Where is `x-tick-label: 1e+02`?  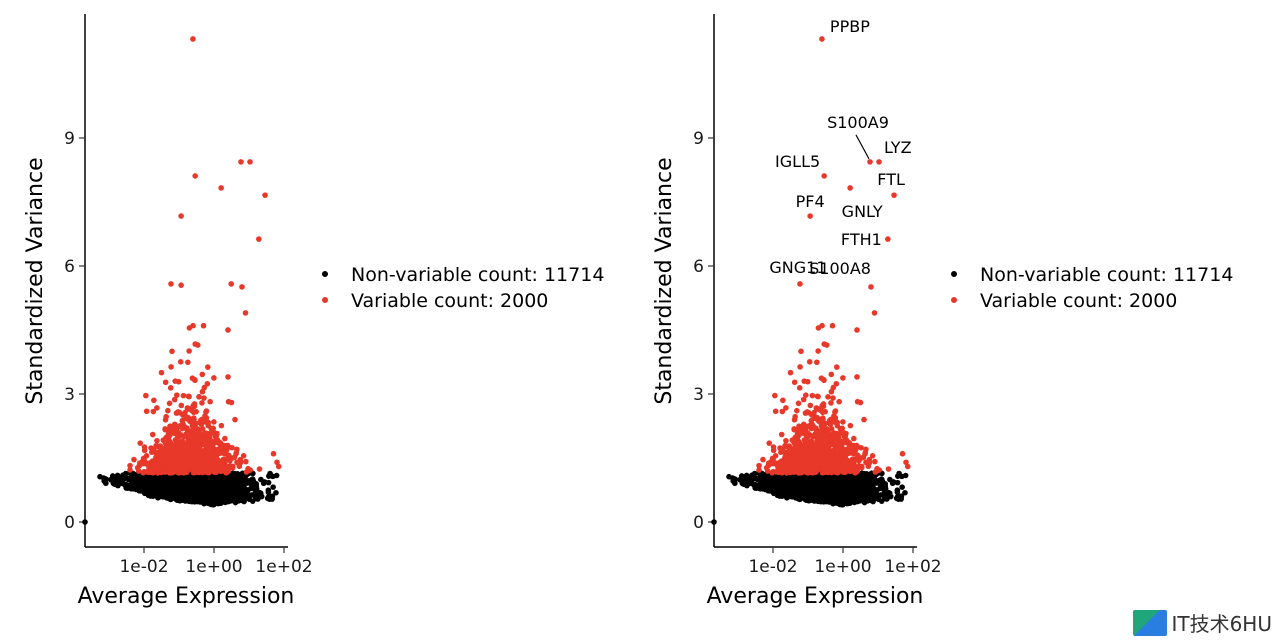
x-tick-label: 1e+02 is located at coordinates (912, 567).